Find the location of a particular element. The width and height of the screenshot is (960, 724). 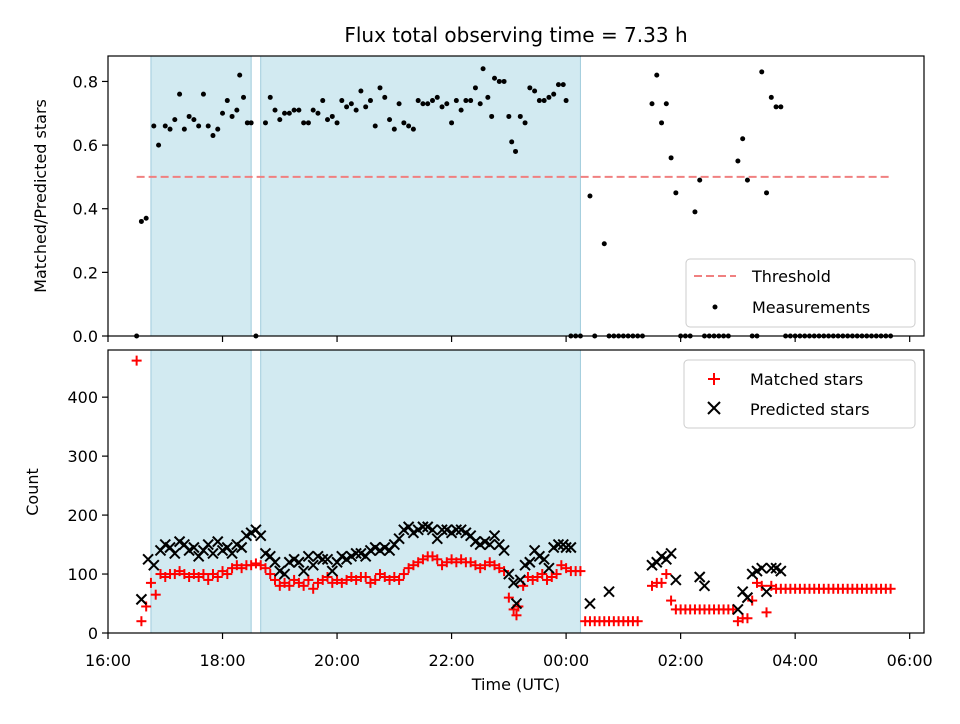

legend-measurements-swatch is located at coordinates (715, 307).